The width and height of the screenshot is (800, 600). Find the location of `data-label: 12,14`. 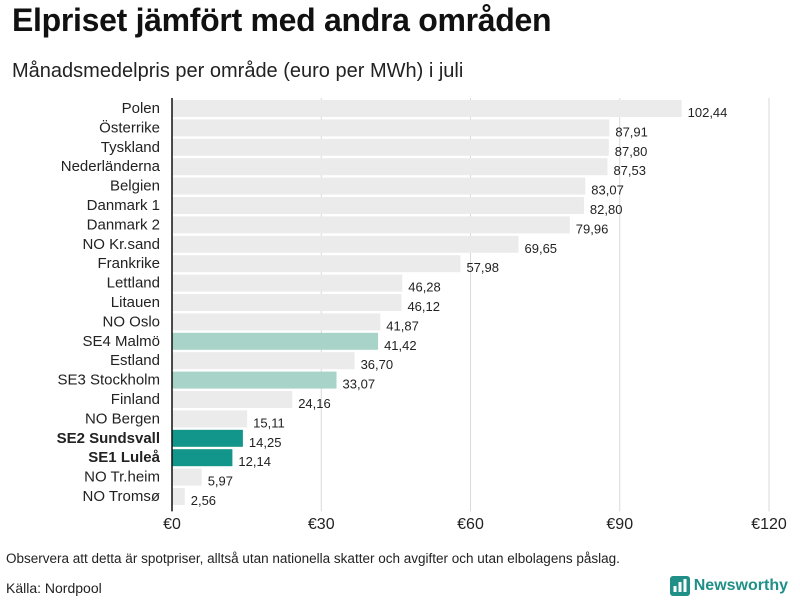

data-label: 12,14 is located at coordinates (254, 461).